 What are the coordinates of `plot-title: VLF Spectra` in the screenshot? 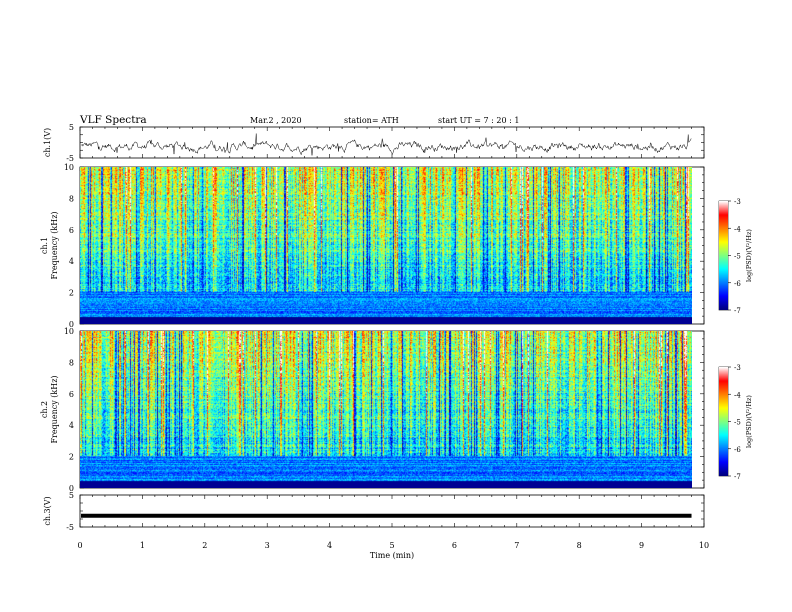 It's located at (113, 120).